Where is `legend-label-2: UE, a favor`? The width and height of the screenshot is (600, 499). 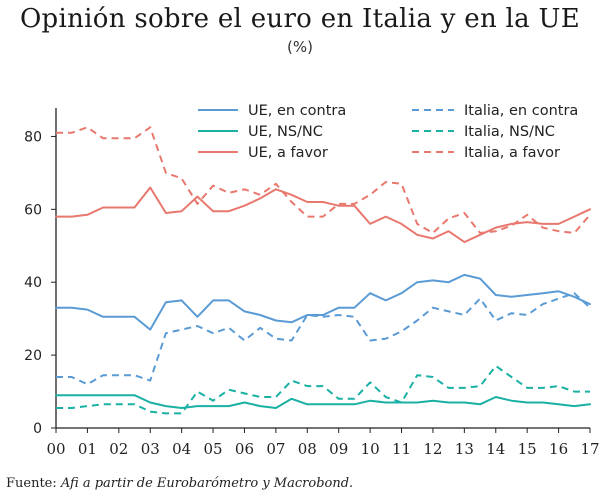
legend-label-2: UE, a favor is located at coordinates (288, 153).